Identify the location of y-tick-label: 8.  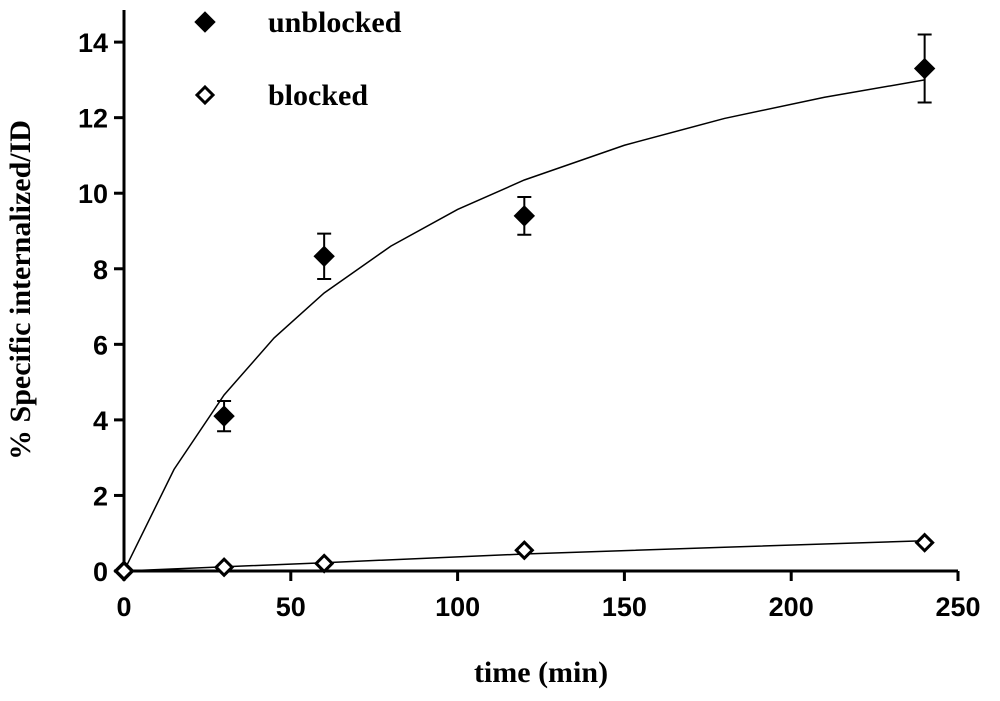
(100, 270).